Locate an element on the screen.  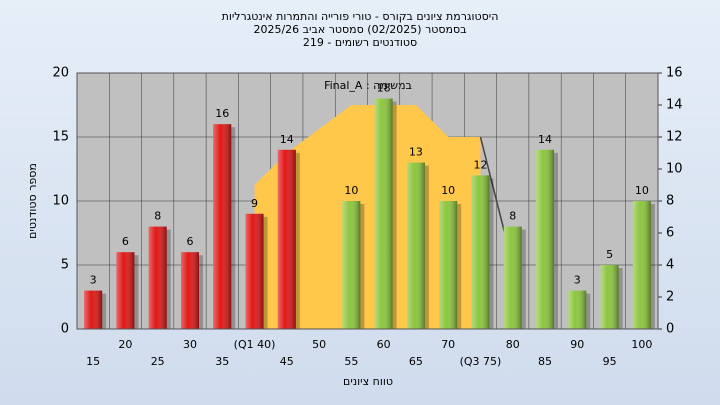
data-label: 5 is located at coordinates (609, 254).